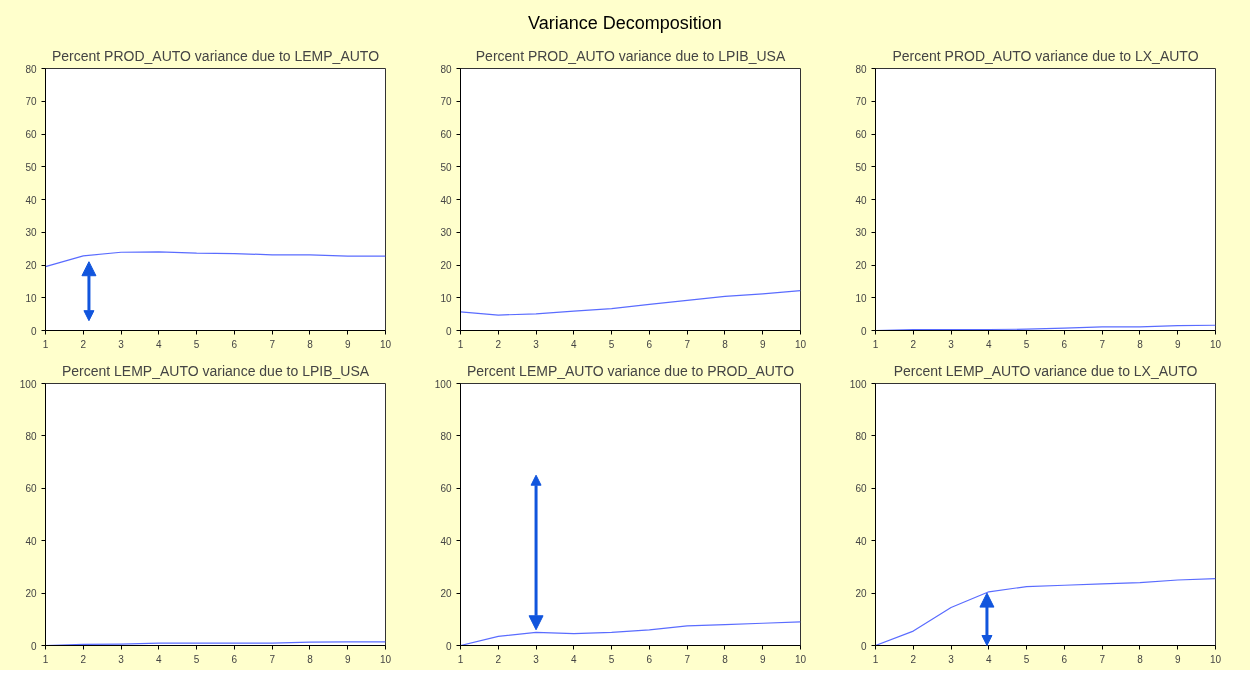  I want to click on chart-subtitle: Percent LEMP_AUTO variance due to LPIB_USA, so click(215, 370).